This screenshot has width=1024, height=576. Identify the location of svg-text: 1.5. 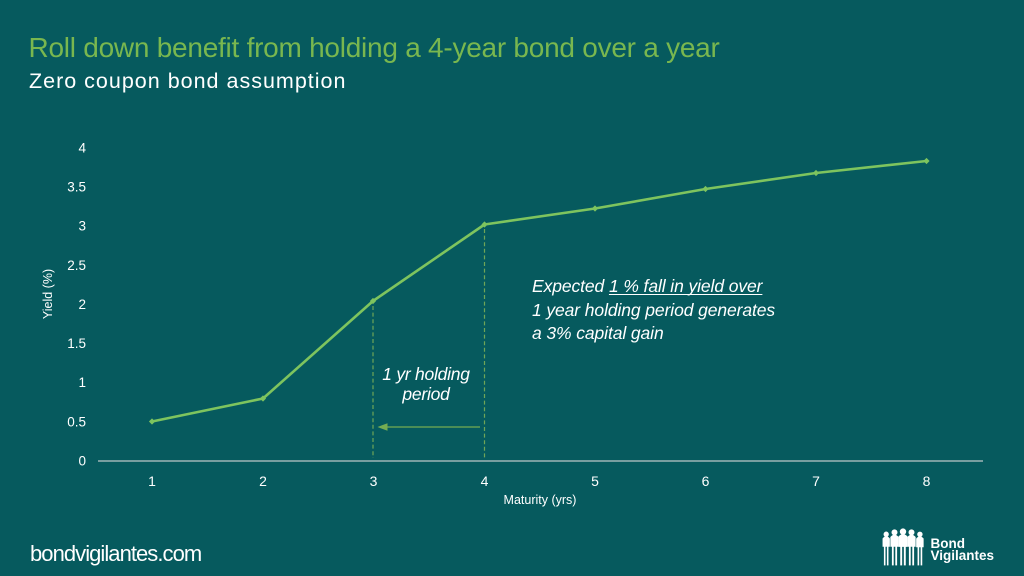
(76, 343).